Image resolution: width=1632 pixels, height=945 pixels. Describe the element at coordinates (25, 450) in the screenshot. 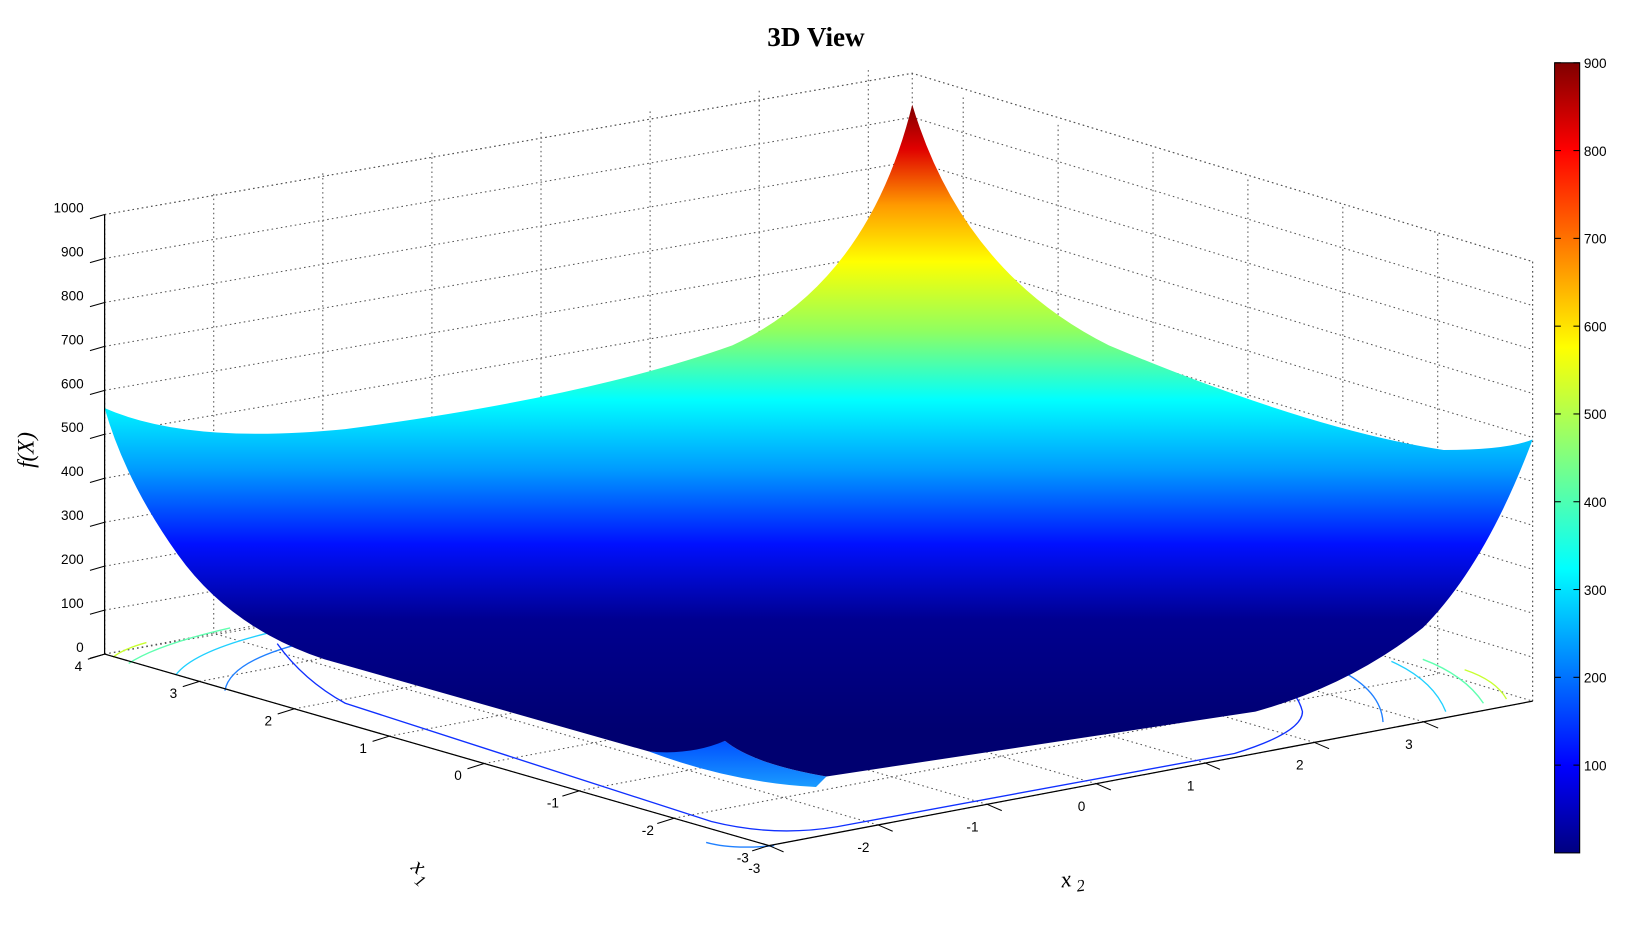

I see `z-axis-label: f(X)` at that location.